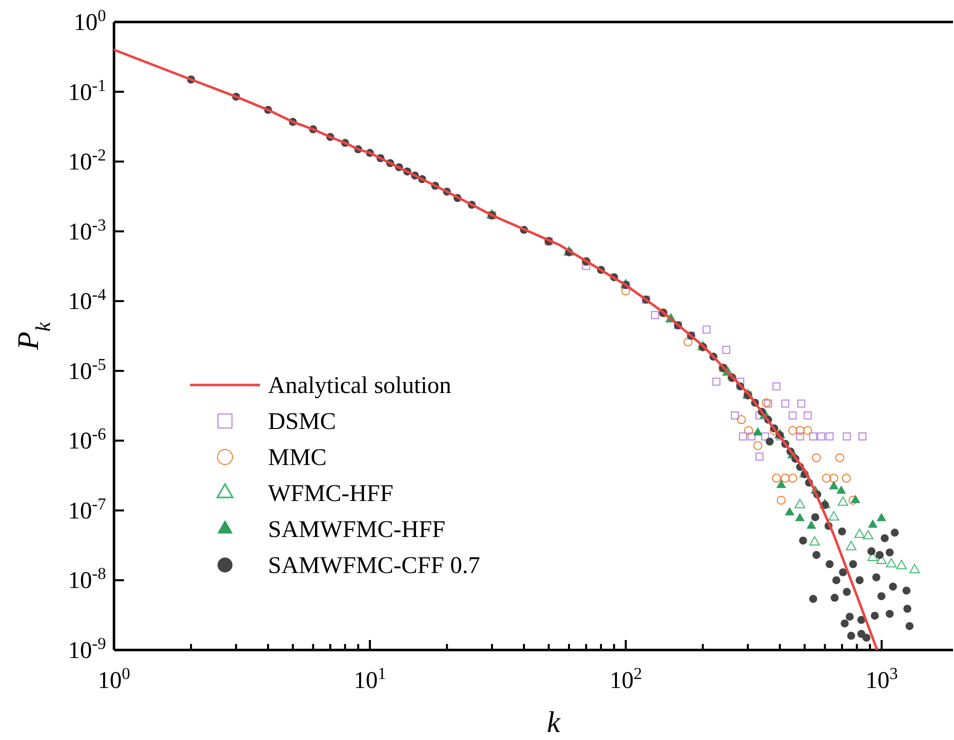 The height and width of the screenshot is (740, 954). Describe the element at coordinates (331, 494) in the screenshot. I see `legend-label: WFMC-HFF` at that location.